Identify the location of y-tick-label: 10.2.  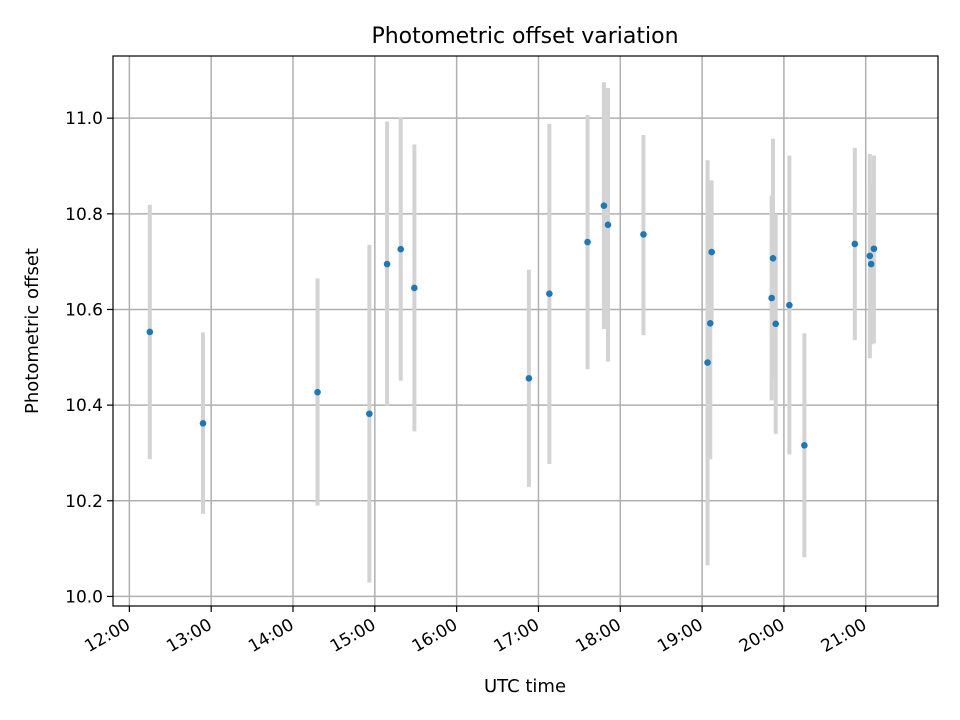
(84, 502).